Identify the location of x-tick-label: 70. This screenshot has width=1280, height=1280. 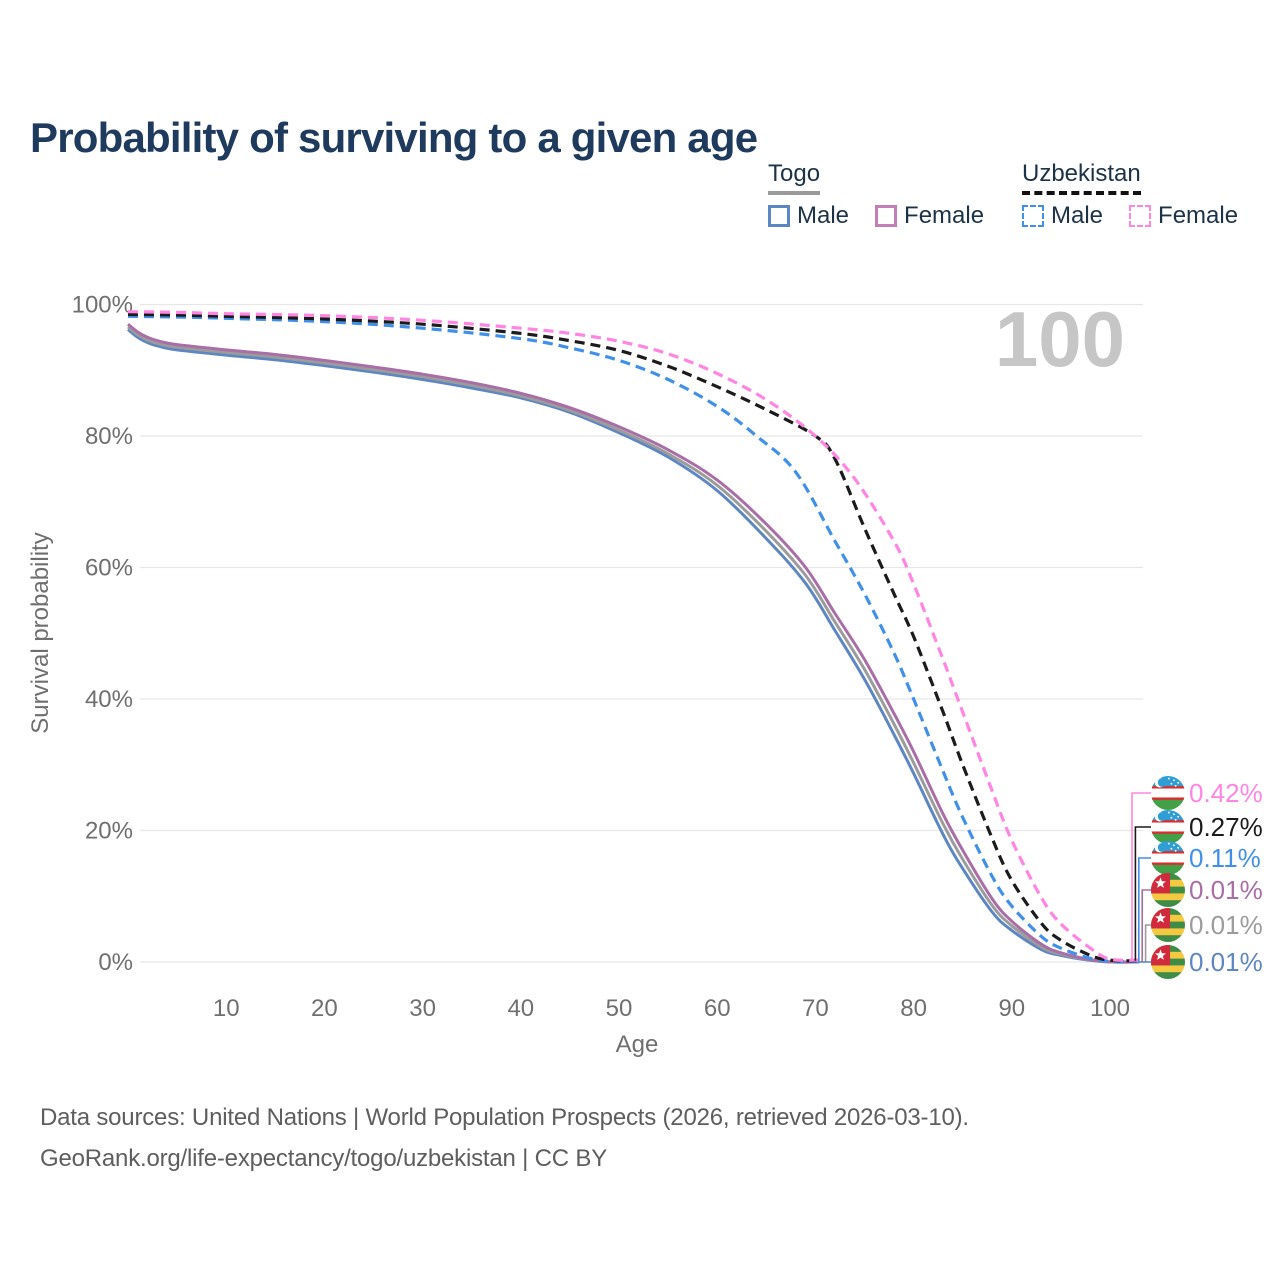
(815, 1008).